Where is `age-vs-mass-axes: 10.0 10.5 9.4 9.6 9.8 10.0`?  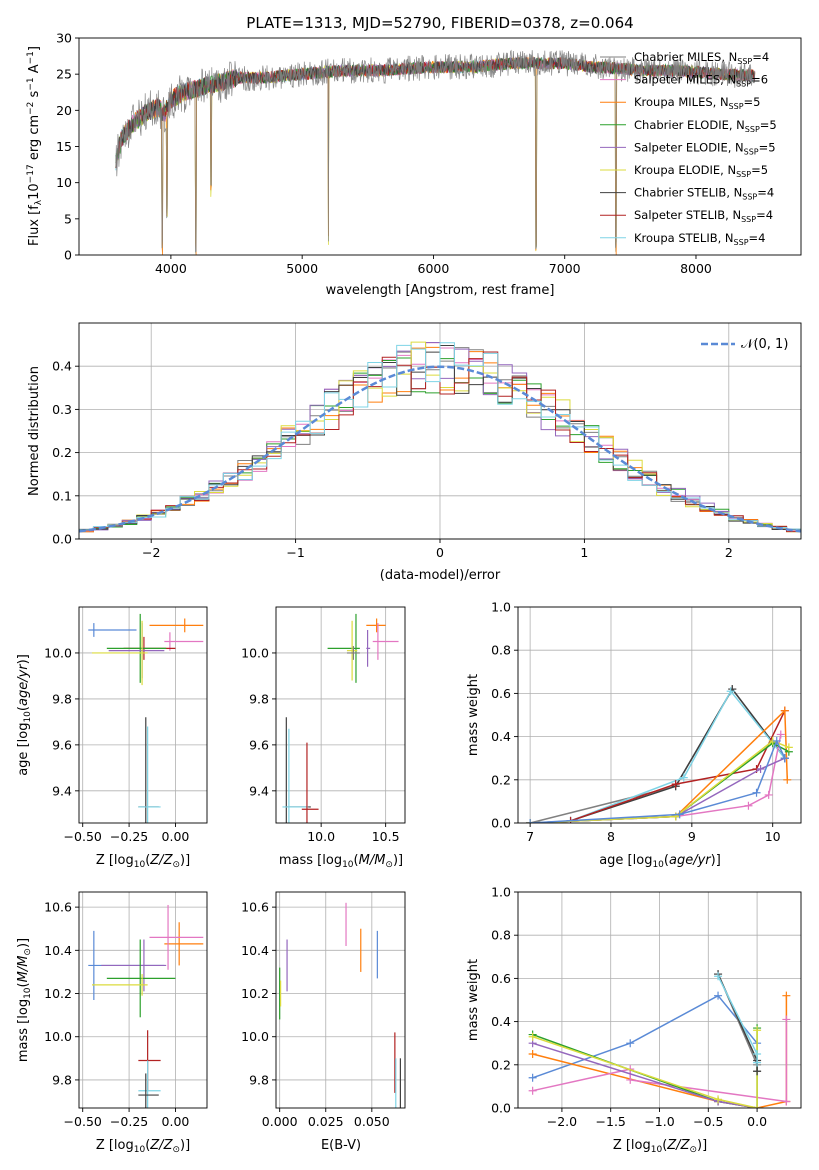 age-vs-mass-axes: 10.0 10.5 9.4 9.6 9.8 10.0 is located at coordinates (323, 725).